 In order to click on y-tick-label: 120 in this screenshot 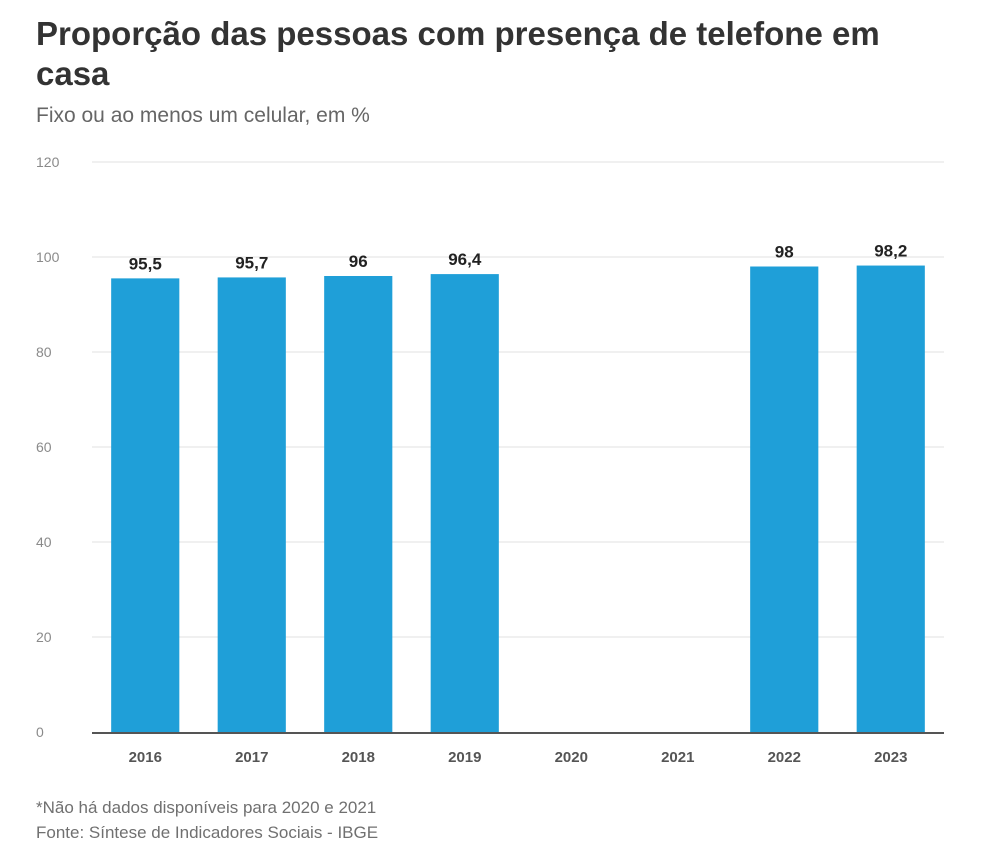, I will do `click(48, 162)`.